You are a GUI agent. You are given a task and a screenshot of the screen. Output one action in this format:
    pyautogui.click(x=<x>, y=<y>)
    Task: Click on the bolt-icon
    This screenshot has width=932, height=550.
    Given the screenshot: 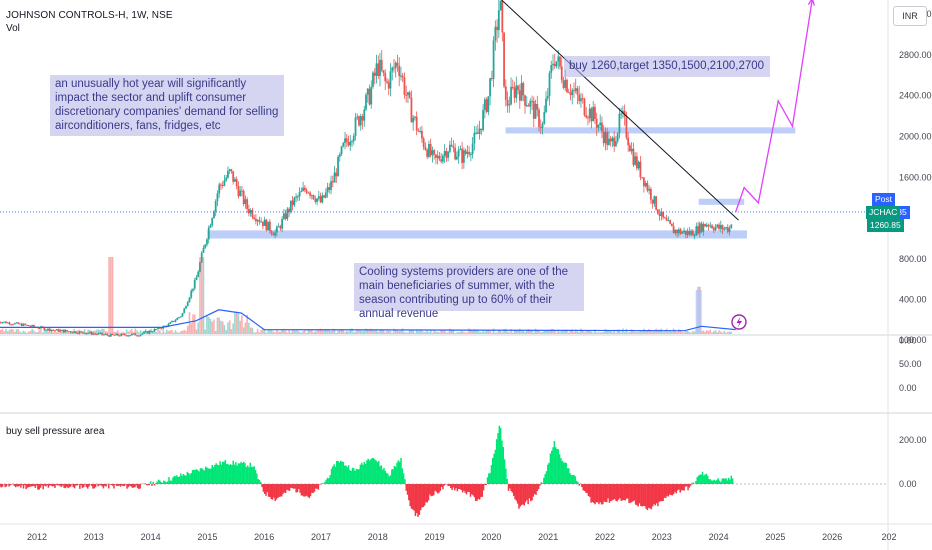 What is the action you would take?
    pyautogui.click(x=739, y=322)
    